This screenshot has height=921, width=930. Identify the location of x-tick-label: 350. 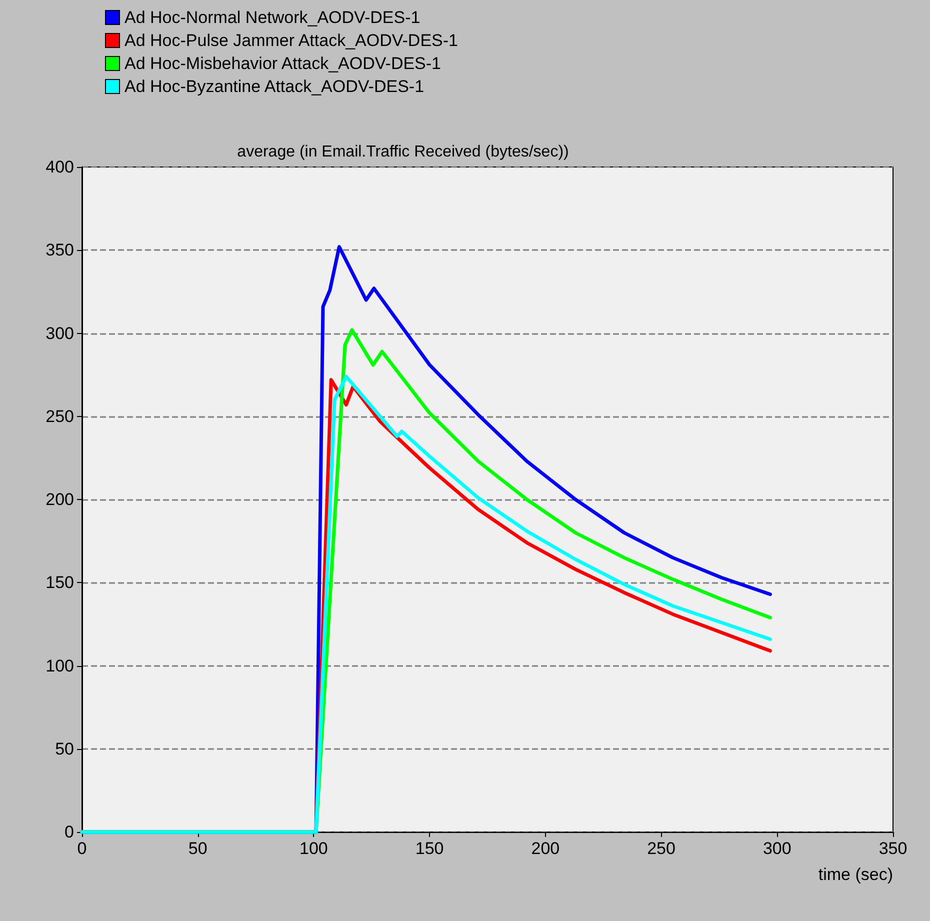
(893, 848).